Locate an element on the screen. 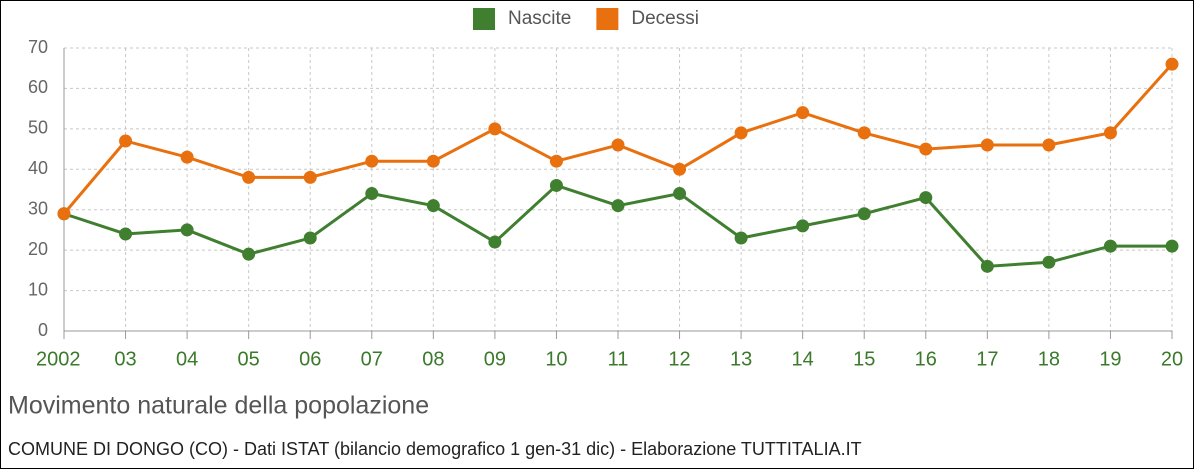 This screenshot has height=469, width=1194. x-tick-label: 17 is located at coordinates (987, 359).